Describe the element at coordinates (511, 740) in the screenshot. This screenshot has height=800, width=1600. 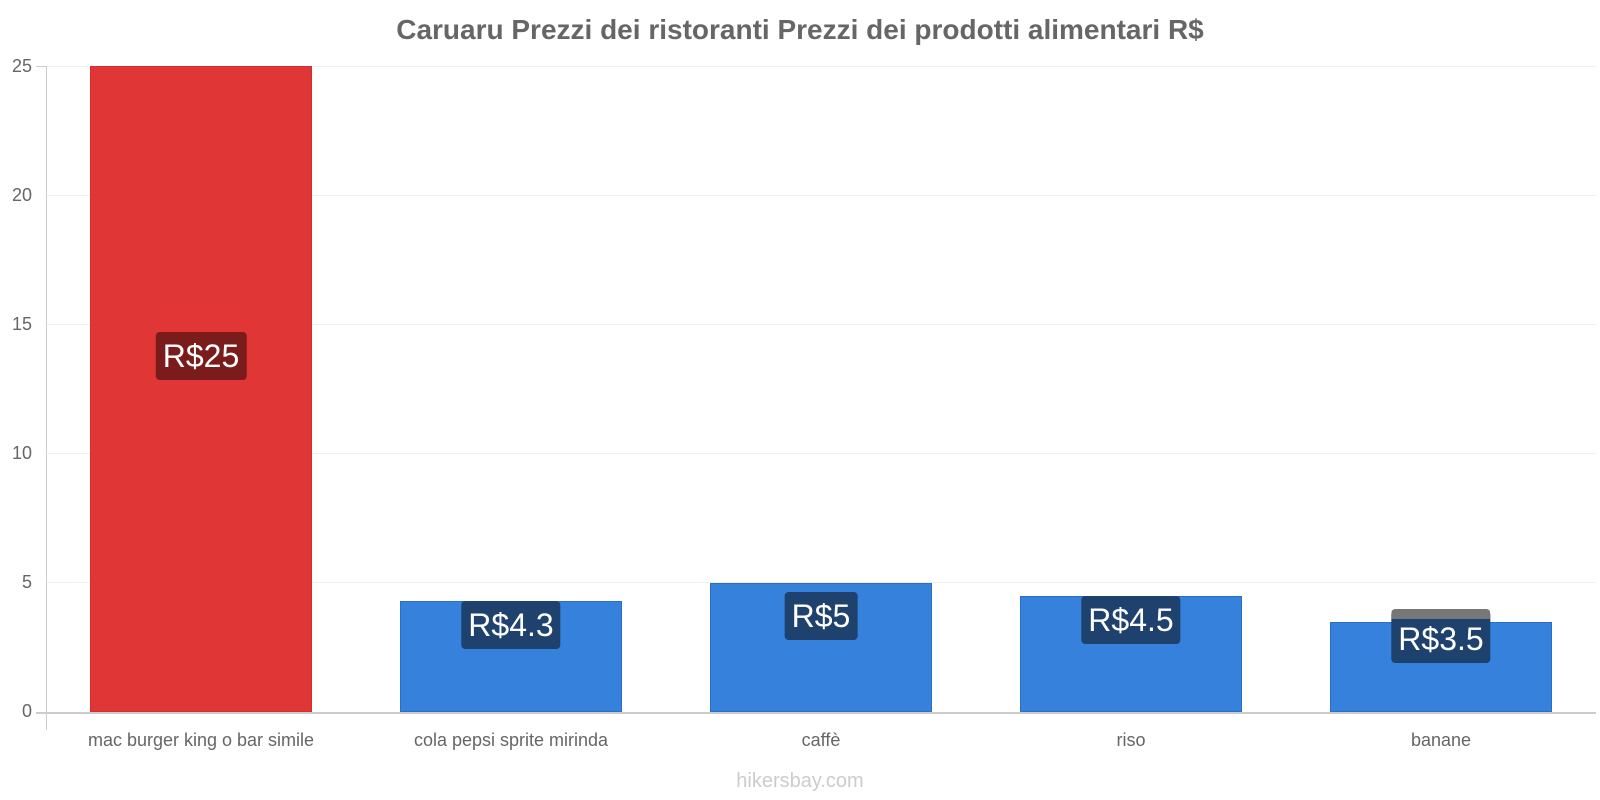
I see `x-tick-label: cola pepsi sprite mirinda` at that location.